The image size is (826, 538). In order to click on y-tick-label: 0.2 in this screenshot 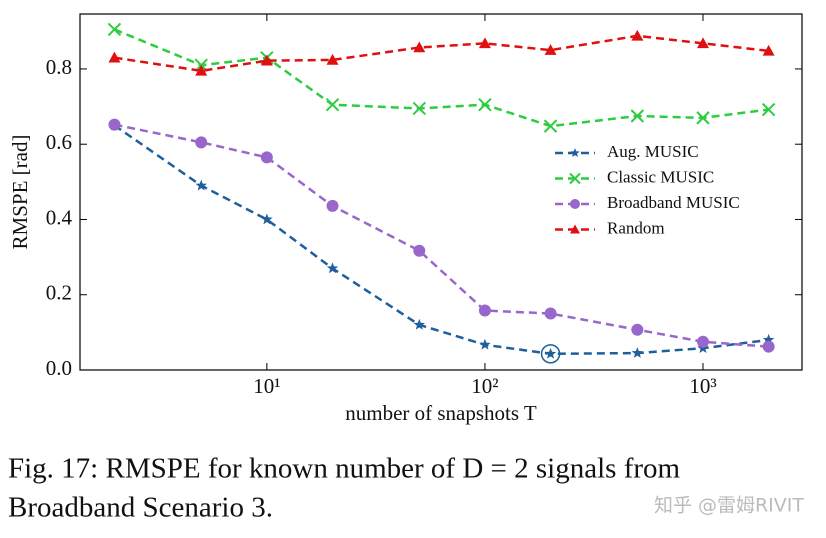, I will do `click(59, 293)`.